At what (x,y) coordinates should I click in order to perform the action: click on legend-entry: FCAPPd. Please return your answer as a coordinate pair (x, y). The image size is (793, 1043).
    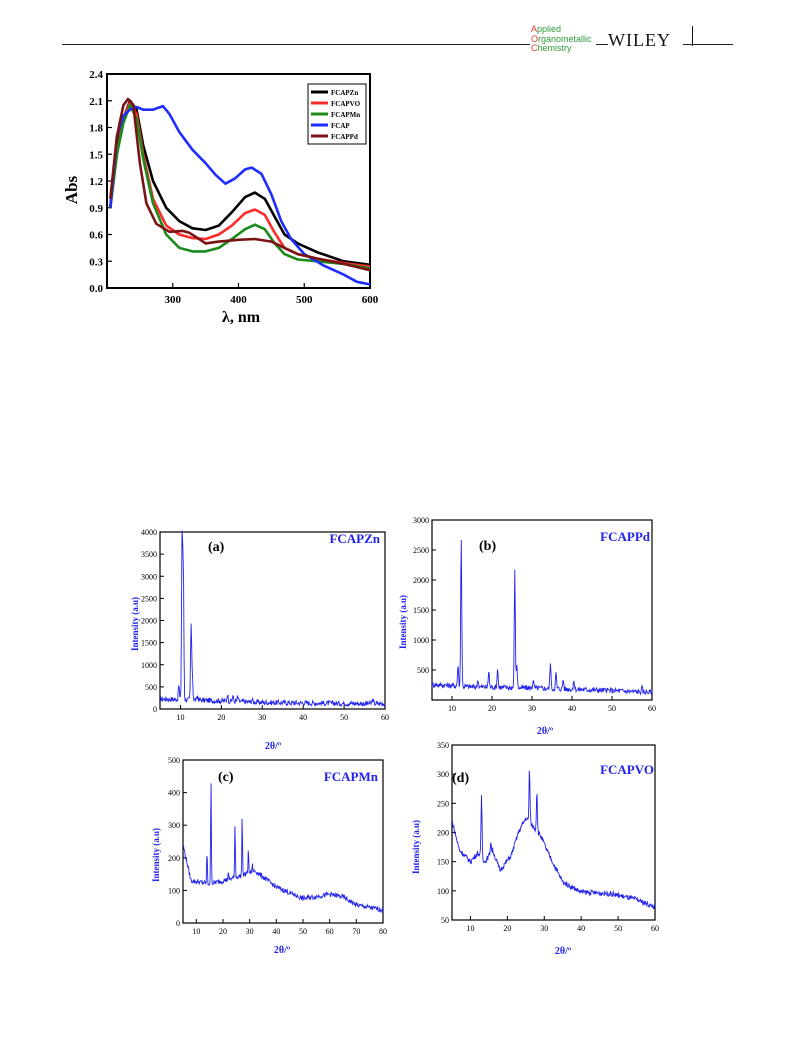
    Looking at the image, I should click on (344, 137).